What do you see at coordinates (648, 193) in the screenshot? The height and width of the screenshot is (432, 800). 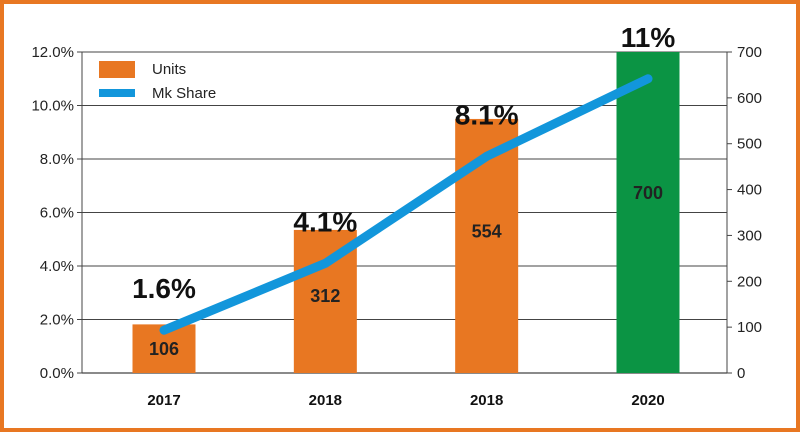 I see `bar-value-label: 700` at bounding box center [648, 193].